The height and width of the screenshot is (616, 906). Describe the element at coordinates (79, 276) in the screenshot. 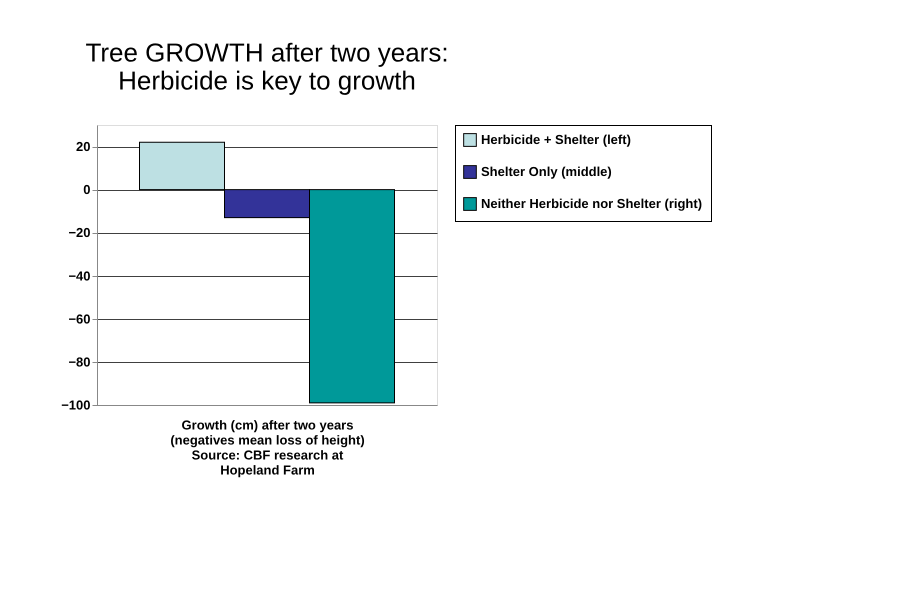

I see `y-tick-label: −40` at that location.